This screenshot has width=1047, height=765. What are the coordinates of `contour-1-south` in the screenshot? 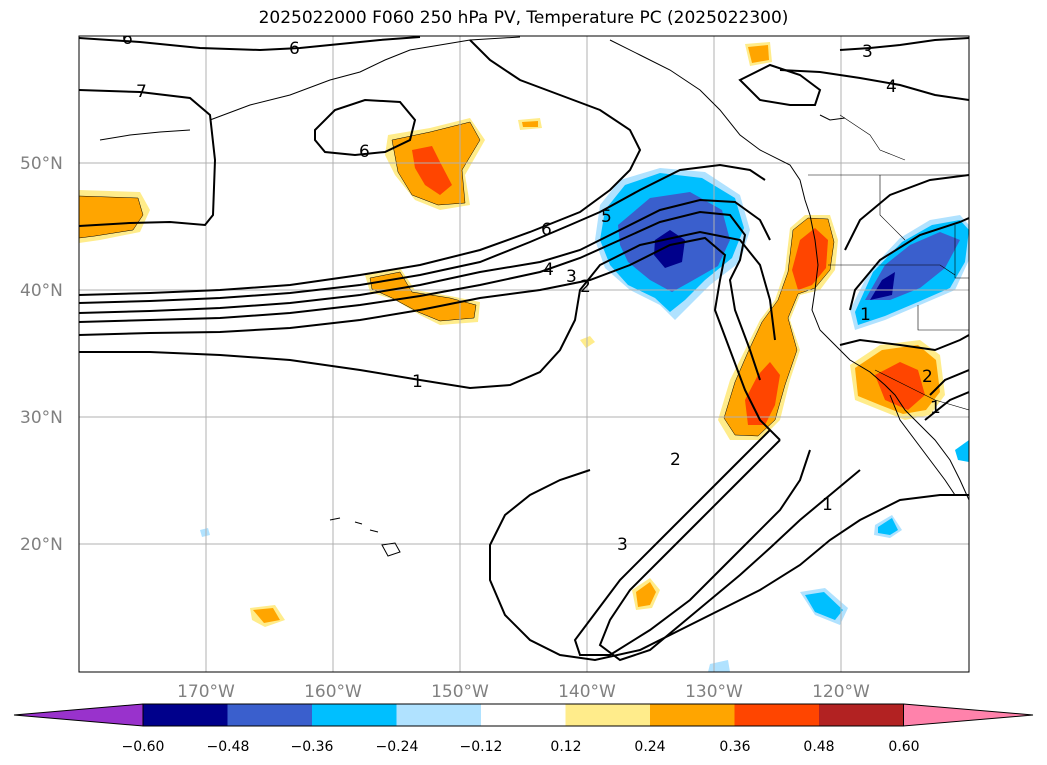 It's located at (729, 565).